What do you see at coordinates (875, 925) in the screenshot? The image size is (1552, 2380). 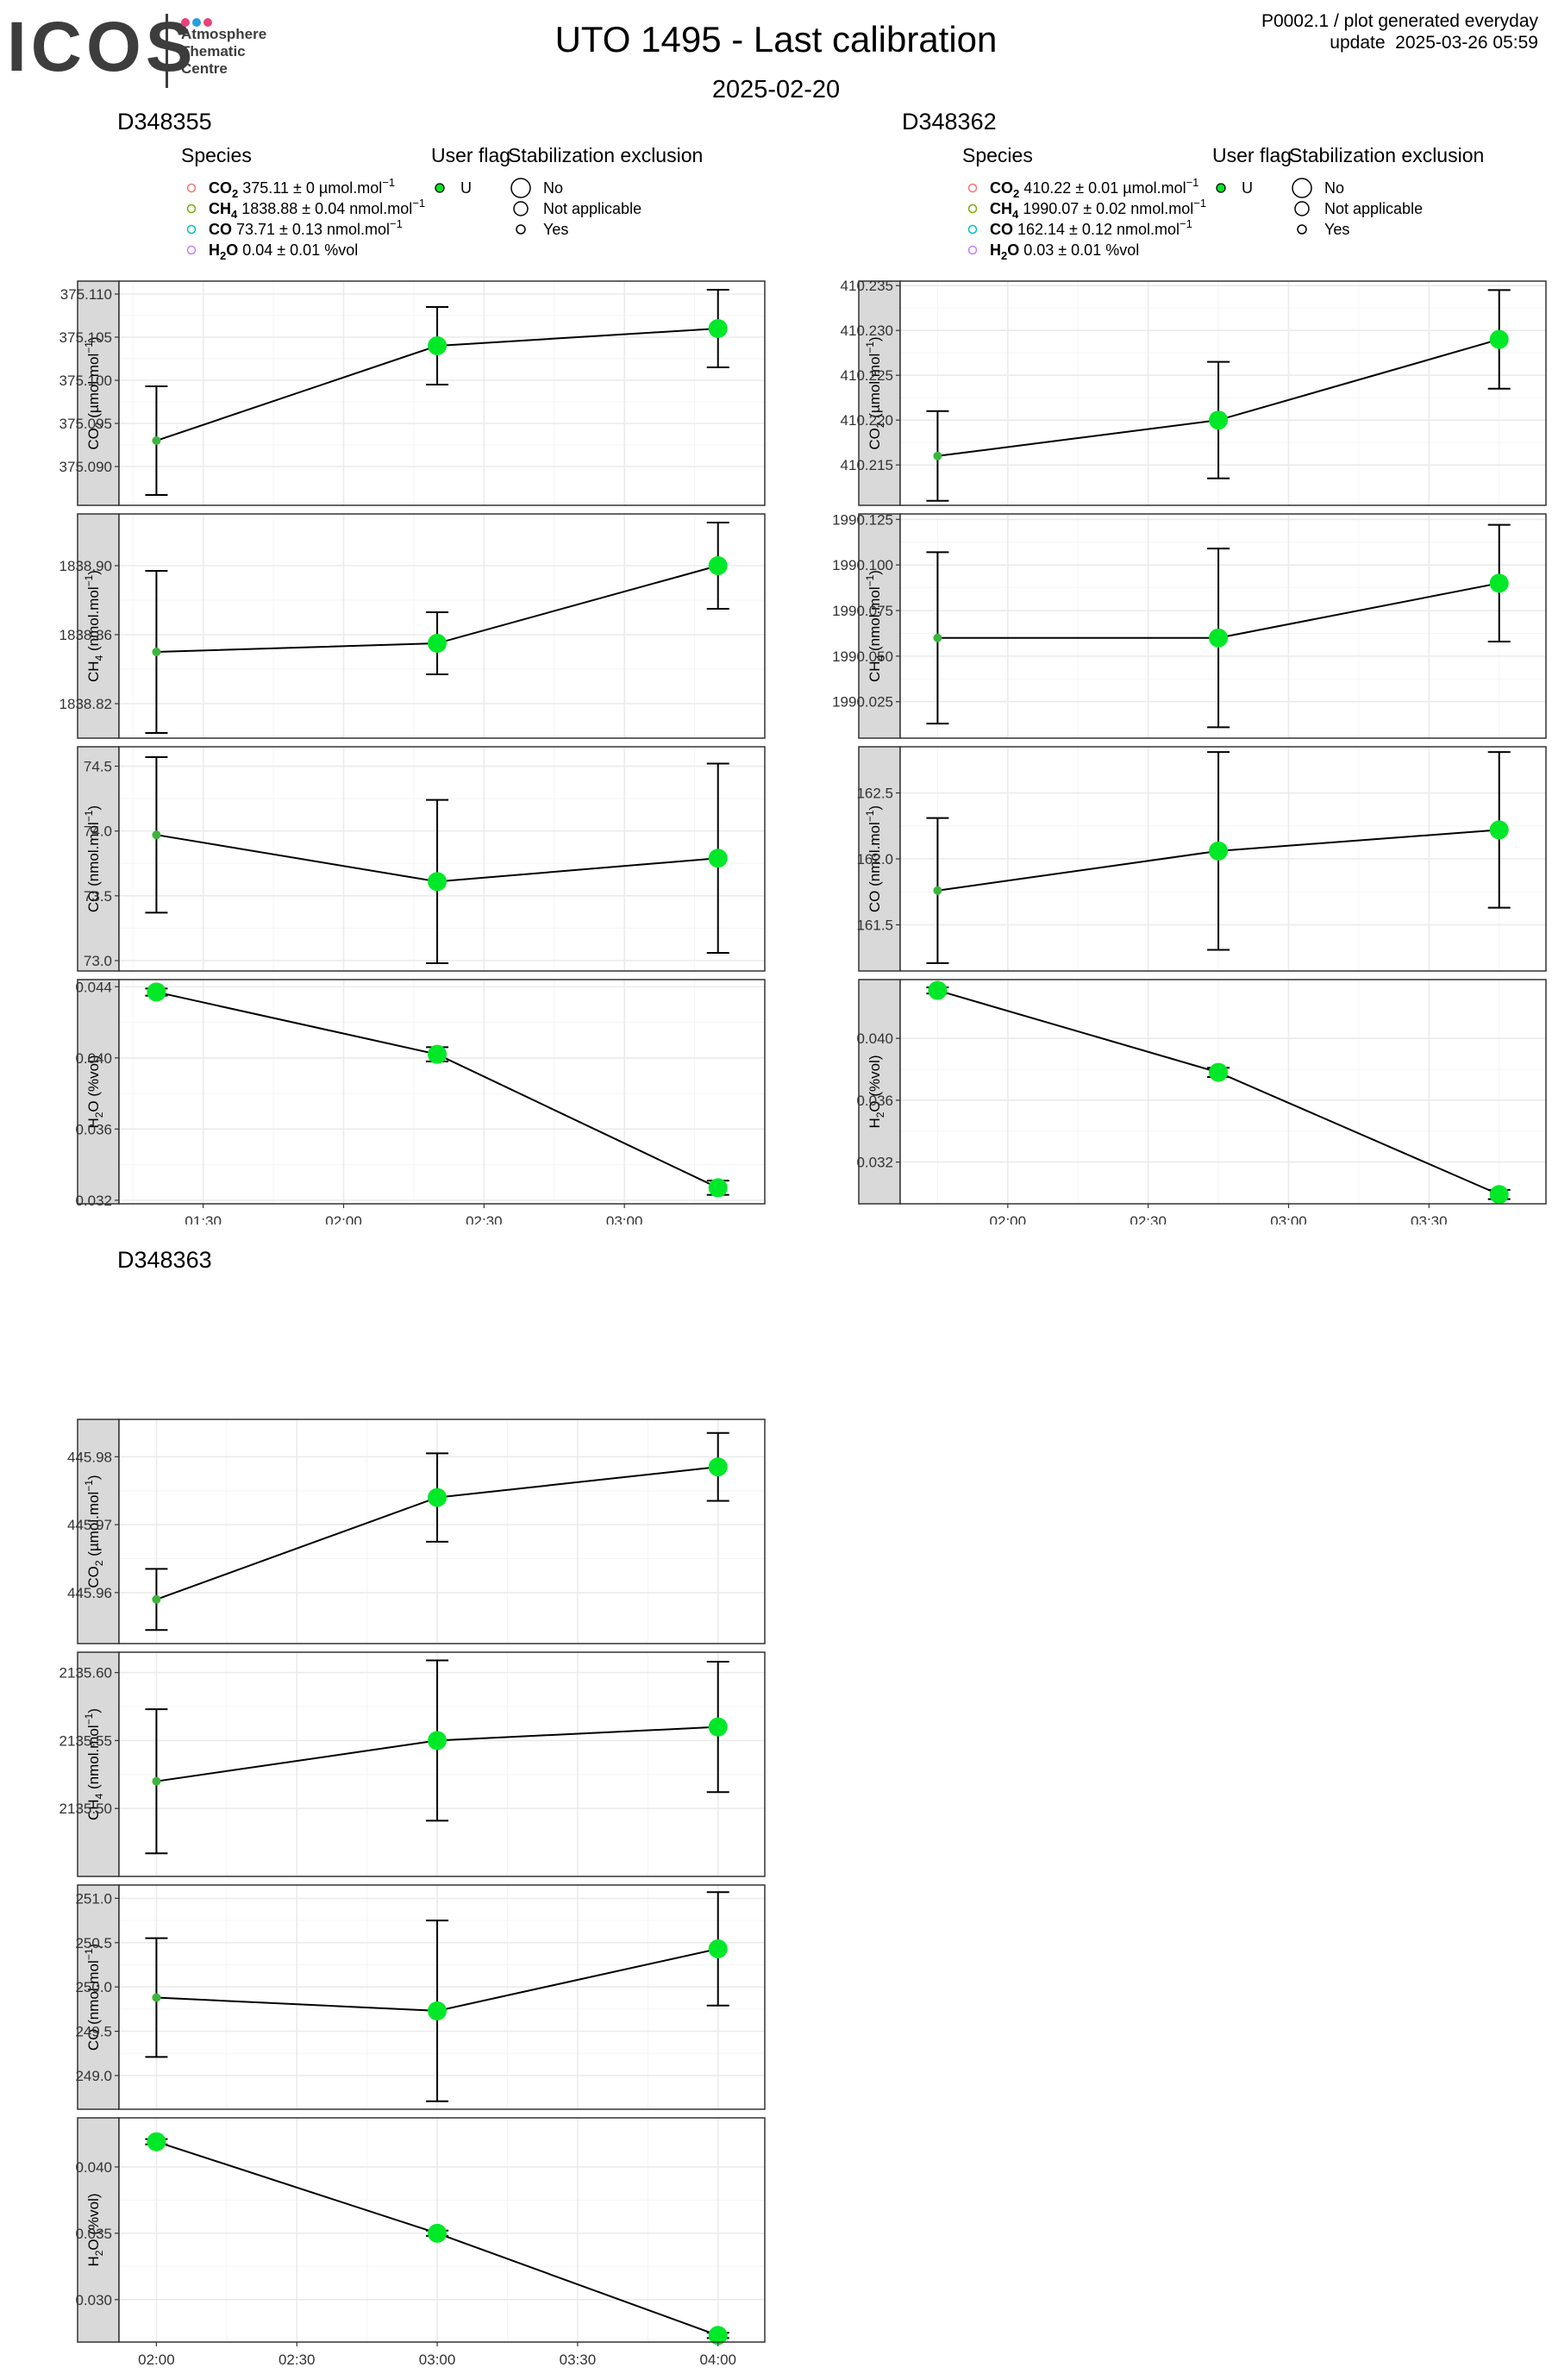 I see `y-tick-label: 161.5` at bounding box center [875, 925].